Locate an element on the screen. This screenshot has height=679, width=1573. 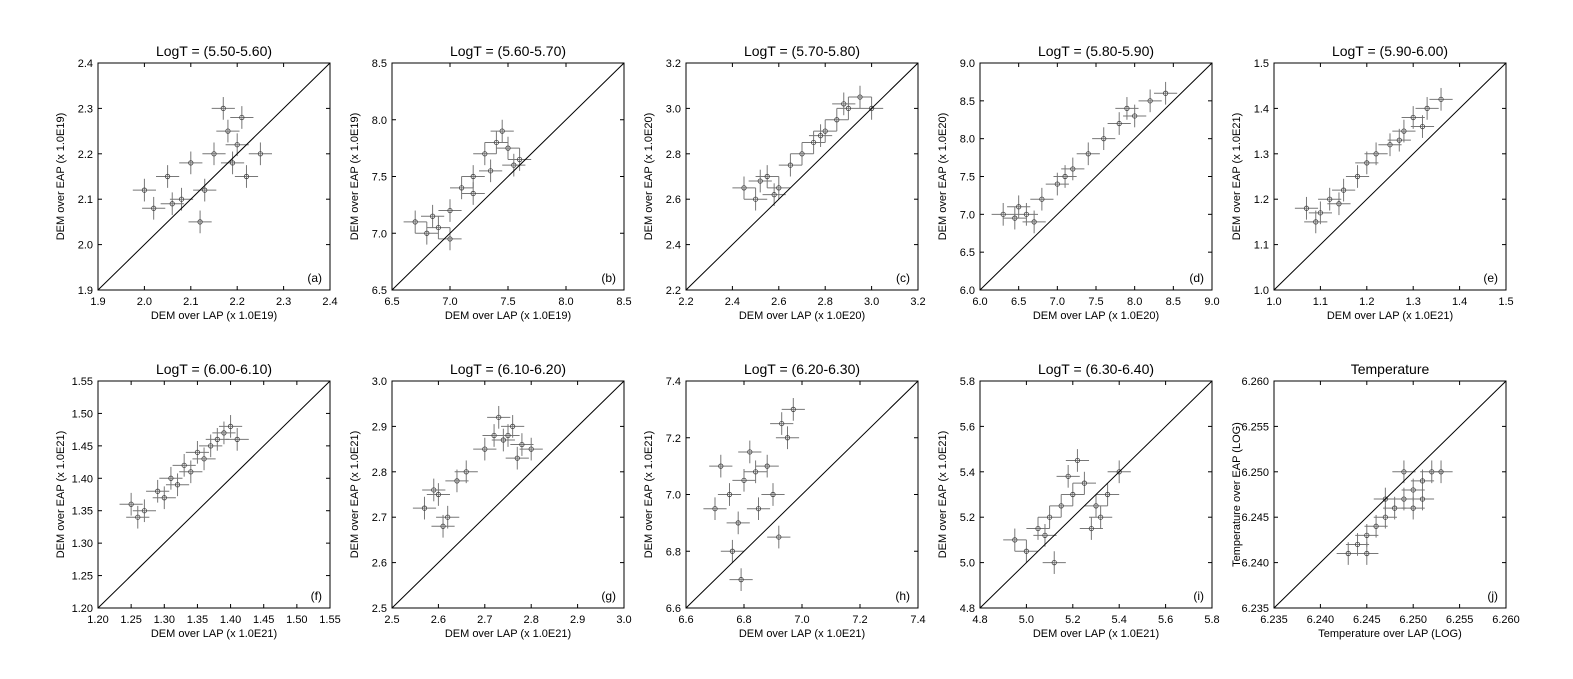
x-axis-label: DEM over LAP (x 1.0E20) is located at coordinates (802, 316).